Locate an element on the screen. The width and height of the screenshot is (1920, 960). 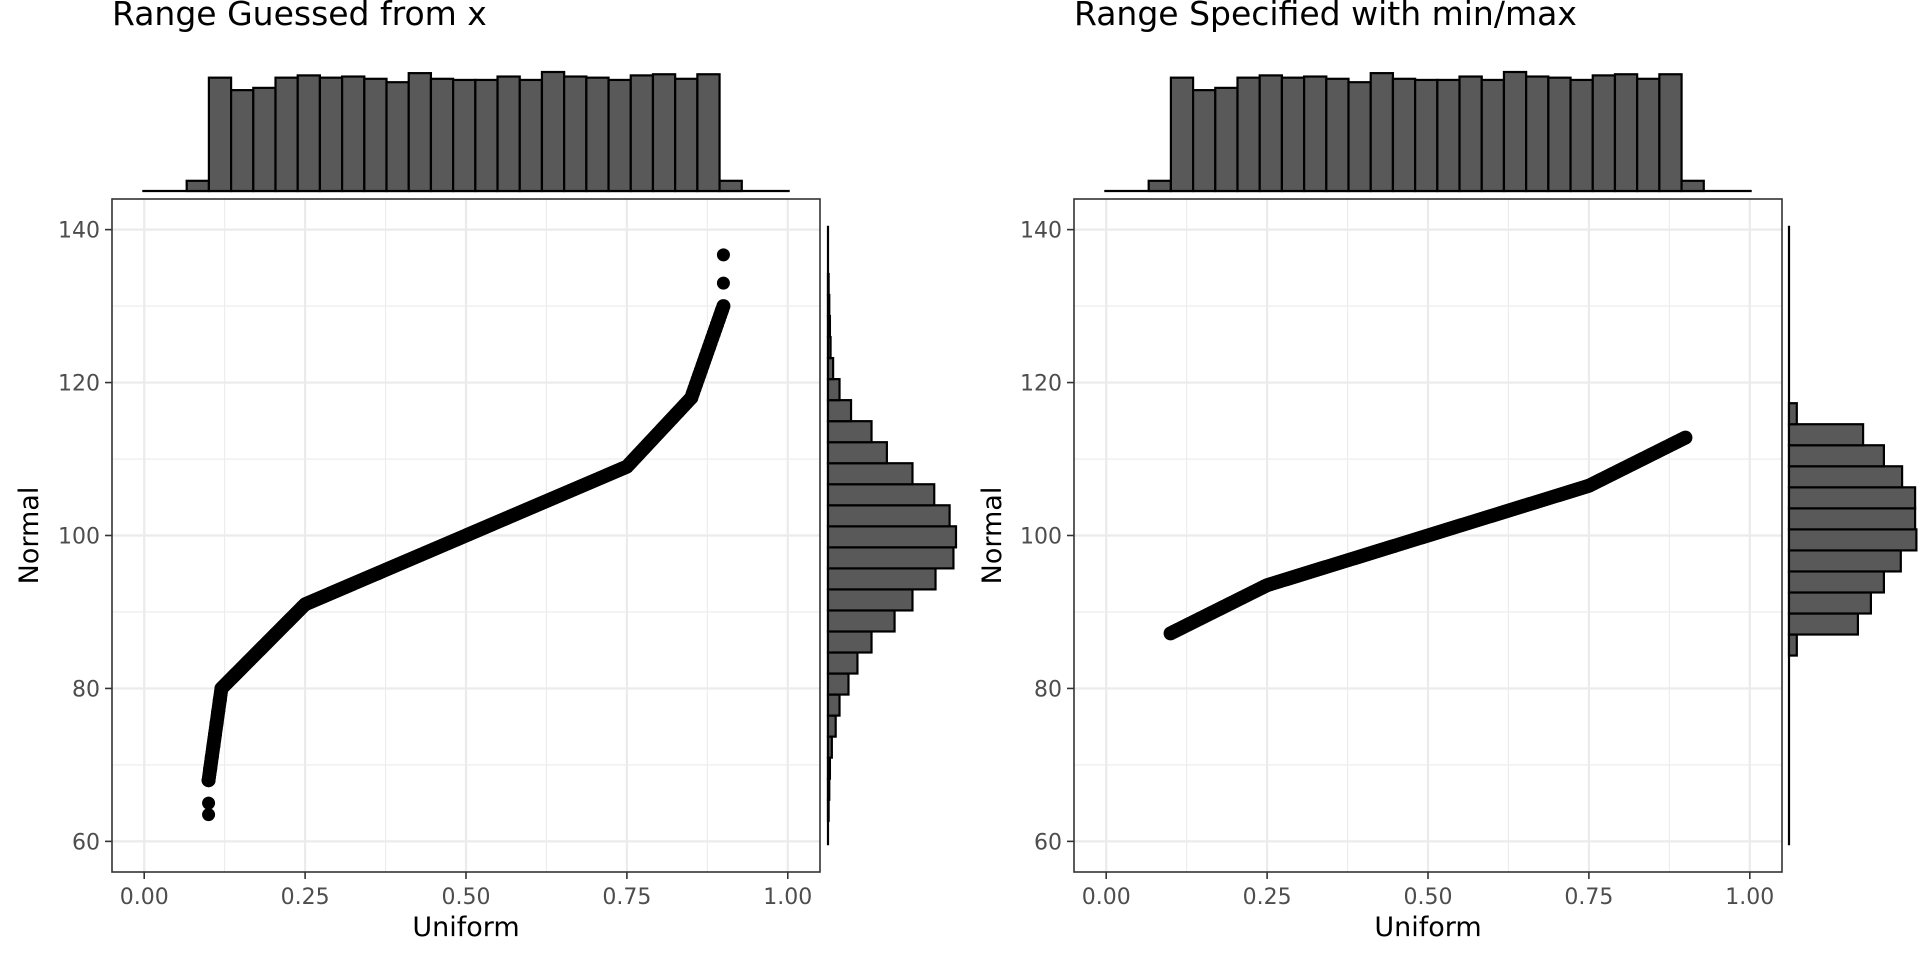
y-axis-title: Normal is located at coordinates (29, 536).